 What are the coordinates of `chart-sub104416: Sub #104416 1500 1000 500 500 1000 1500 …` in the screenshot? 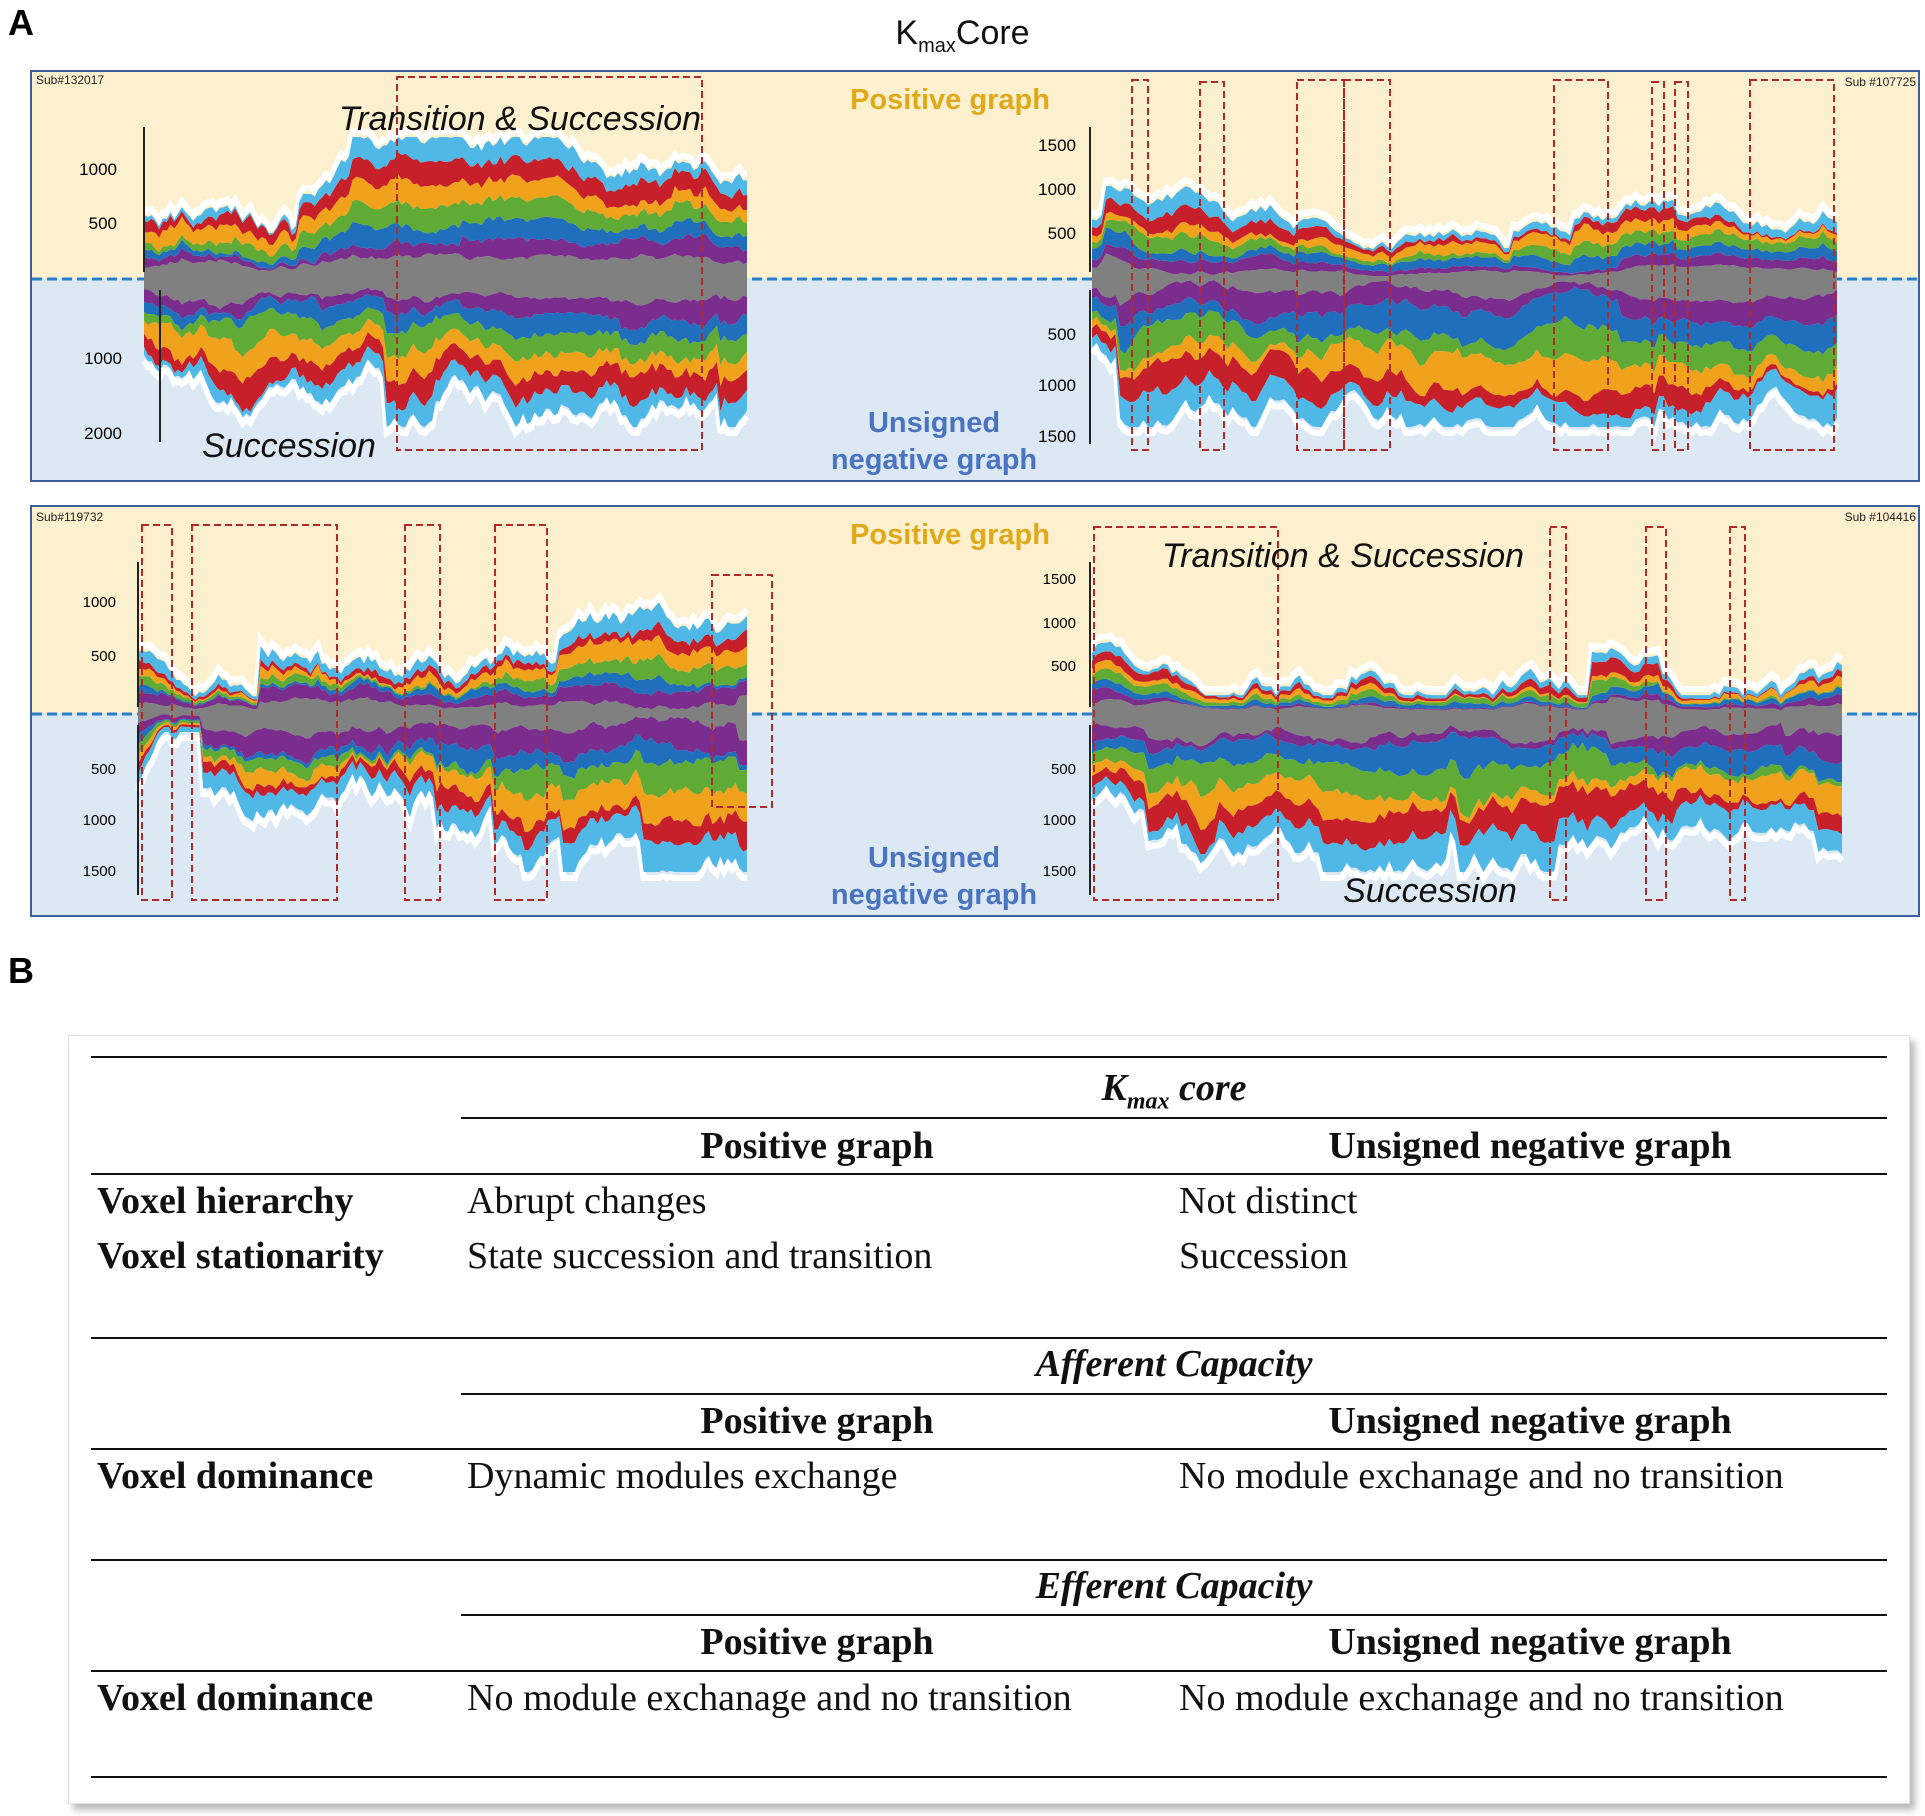 It's located at (1480, 710).